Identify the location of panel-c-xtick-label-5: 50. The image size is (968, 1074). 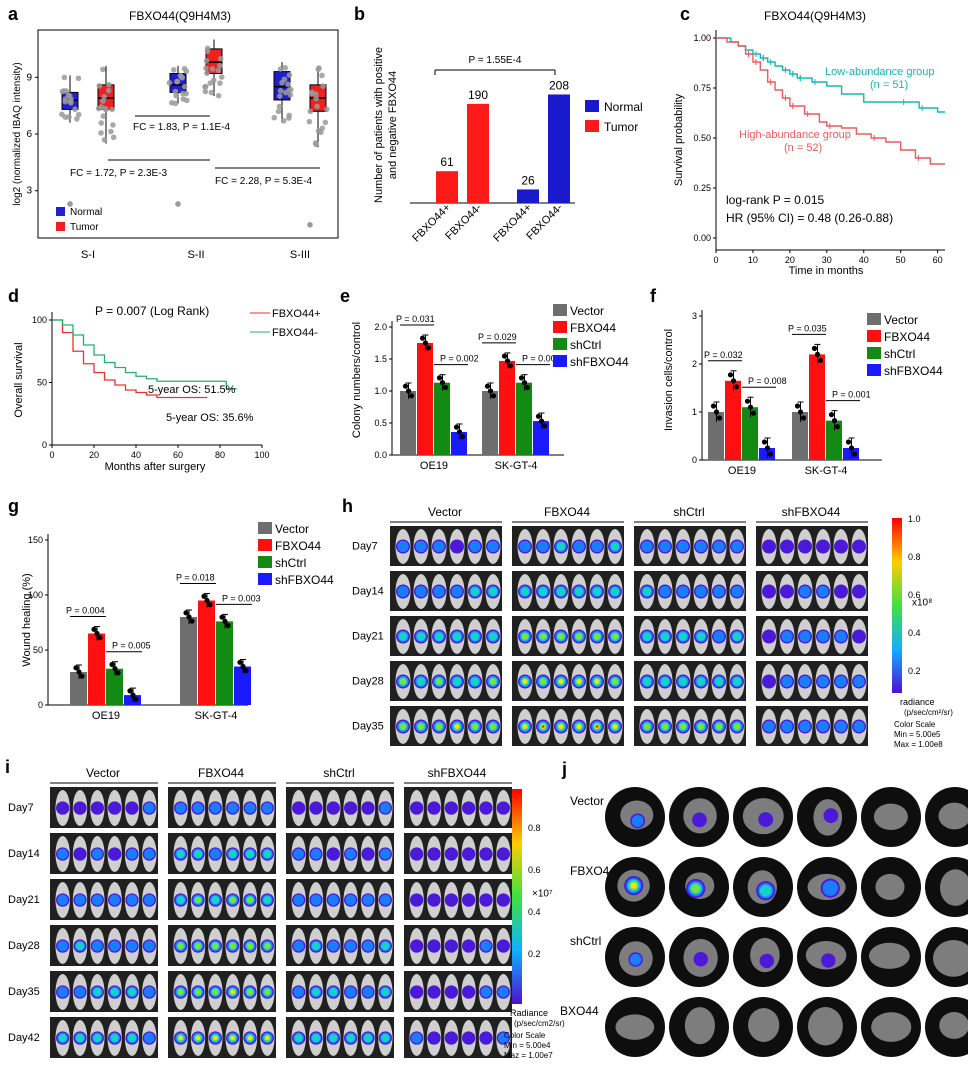
(901, 260).